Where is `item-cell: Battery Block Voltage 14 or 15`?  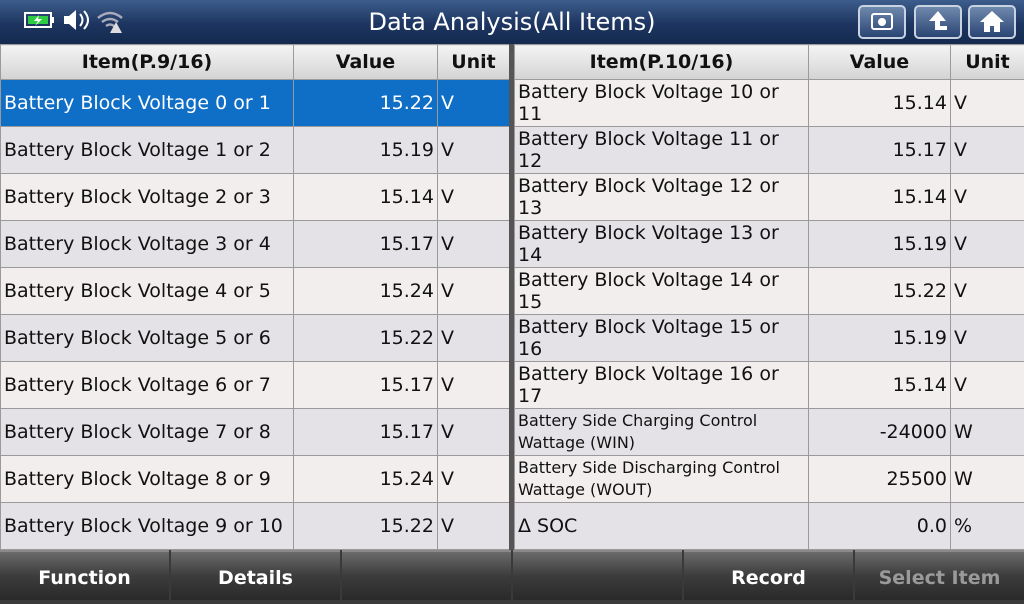
item-cell: Battery Block Voltage 14 or 15 is located at coordinates (662, 291).